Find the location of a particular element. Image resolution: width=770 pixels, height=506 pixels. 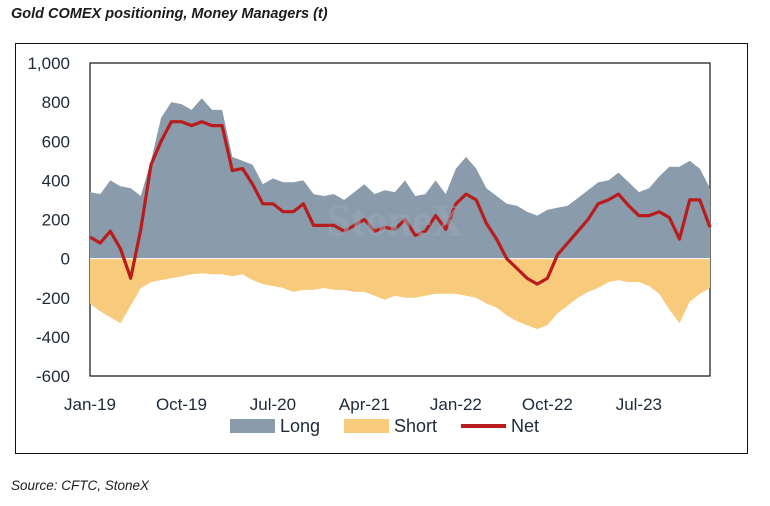

y-tick-label: 600 is located at coordinates (56, 141).